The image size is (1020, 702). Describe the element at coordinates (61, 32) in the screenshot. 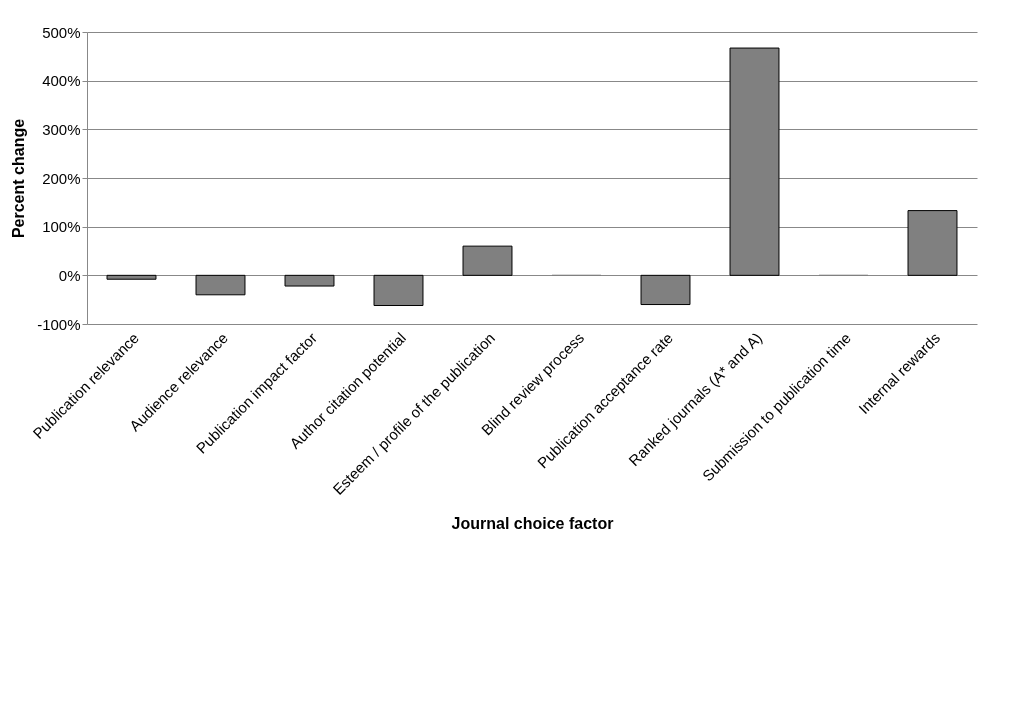

I see `y-tick-label: 500%` at that location.